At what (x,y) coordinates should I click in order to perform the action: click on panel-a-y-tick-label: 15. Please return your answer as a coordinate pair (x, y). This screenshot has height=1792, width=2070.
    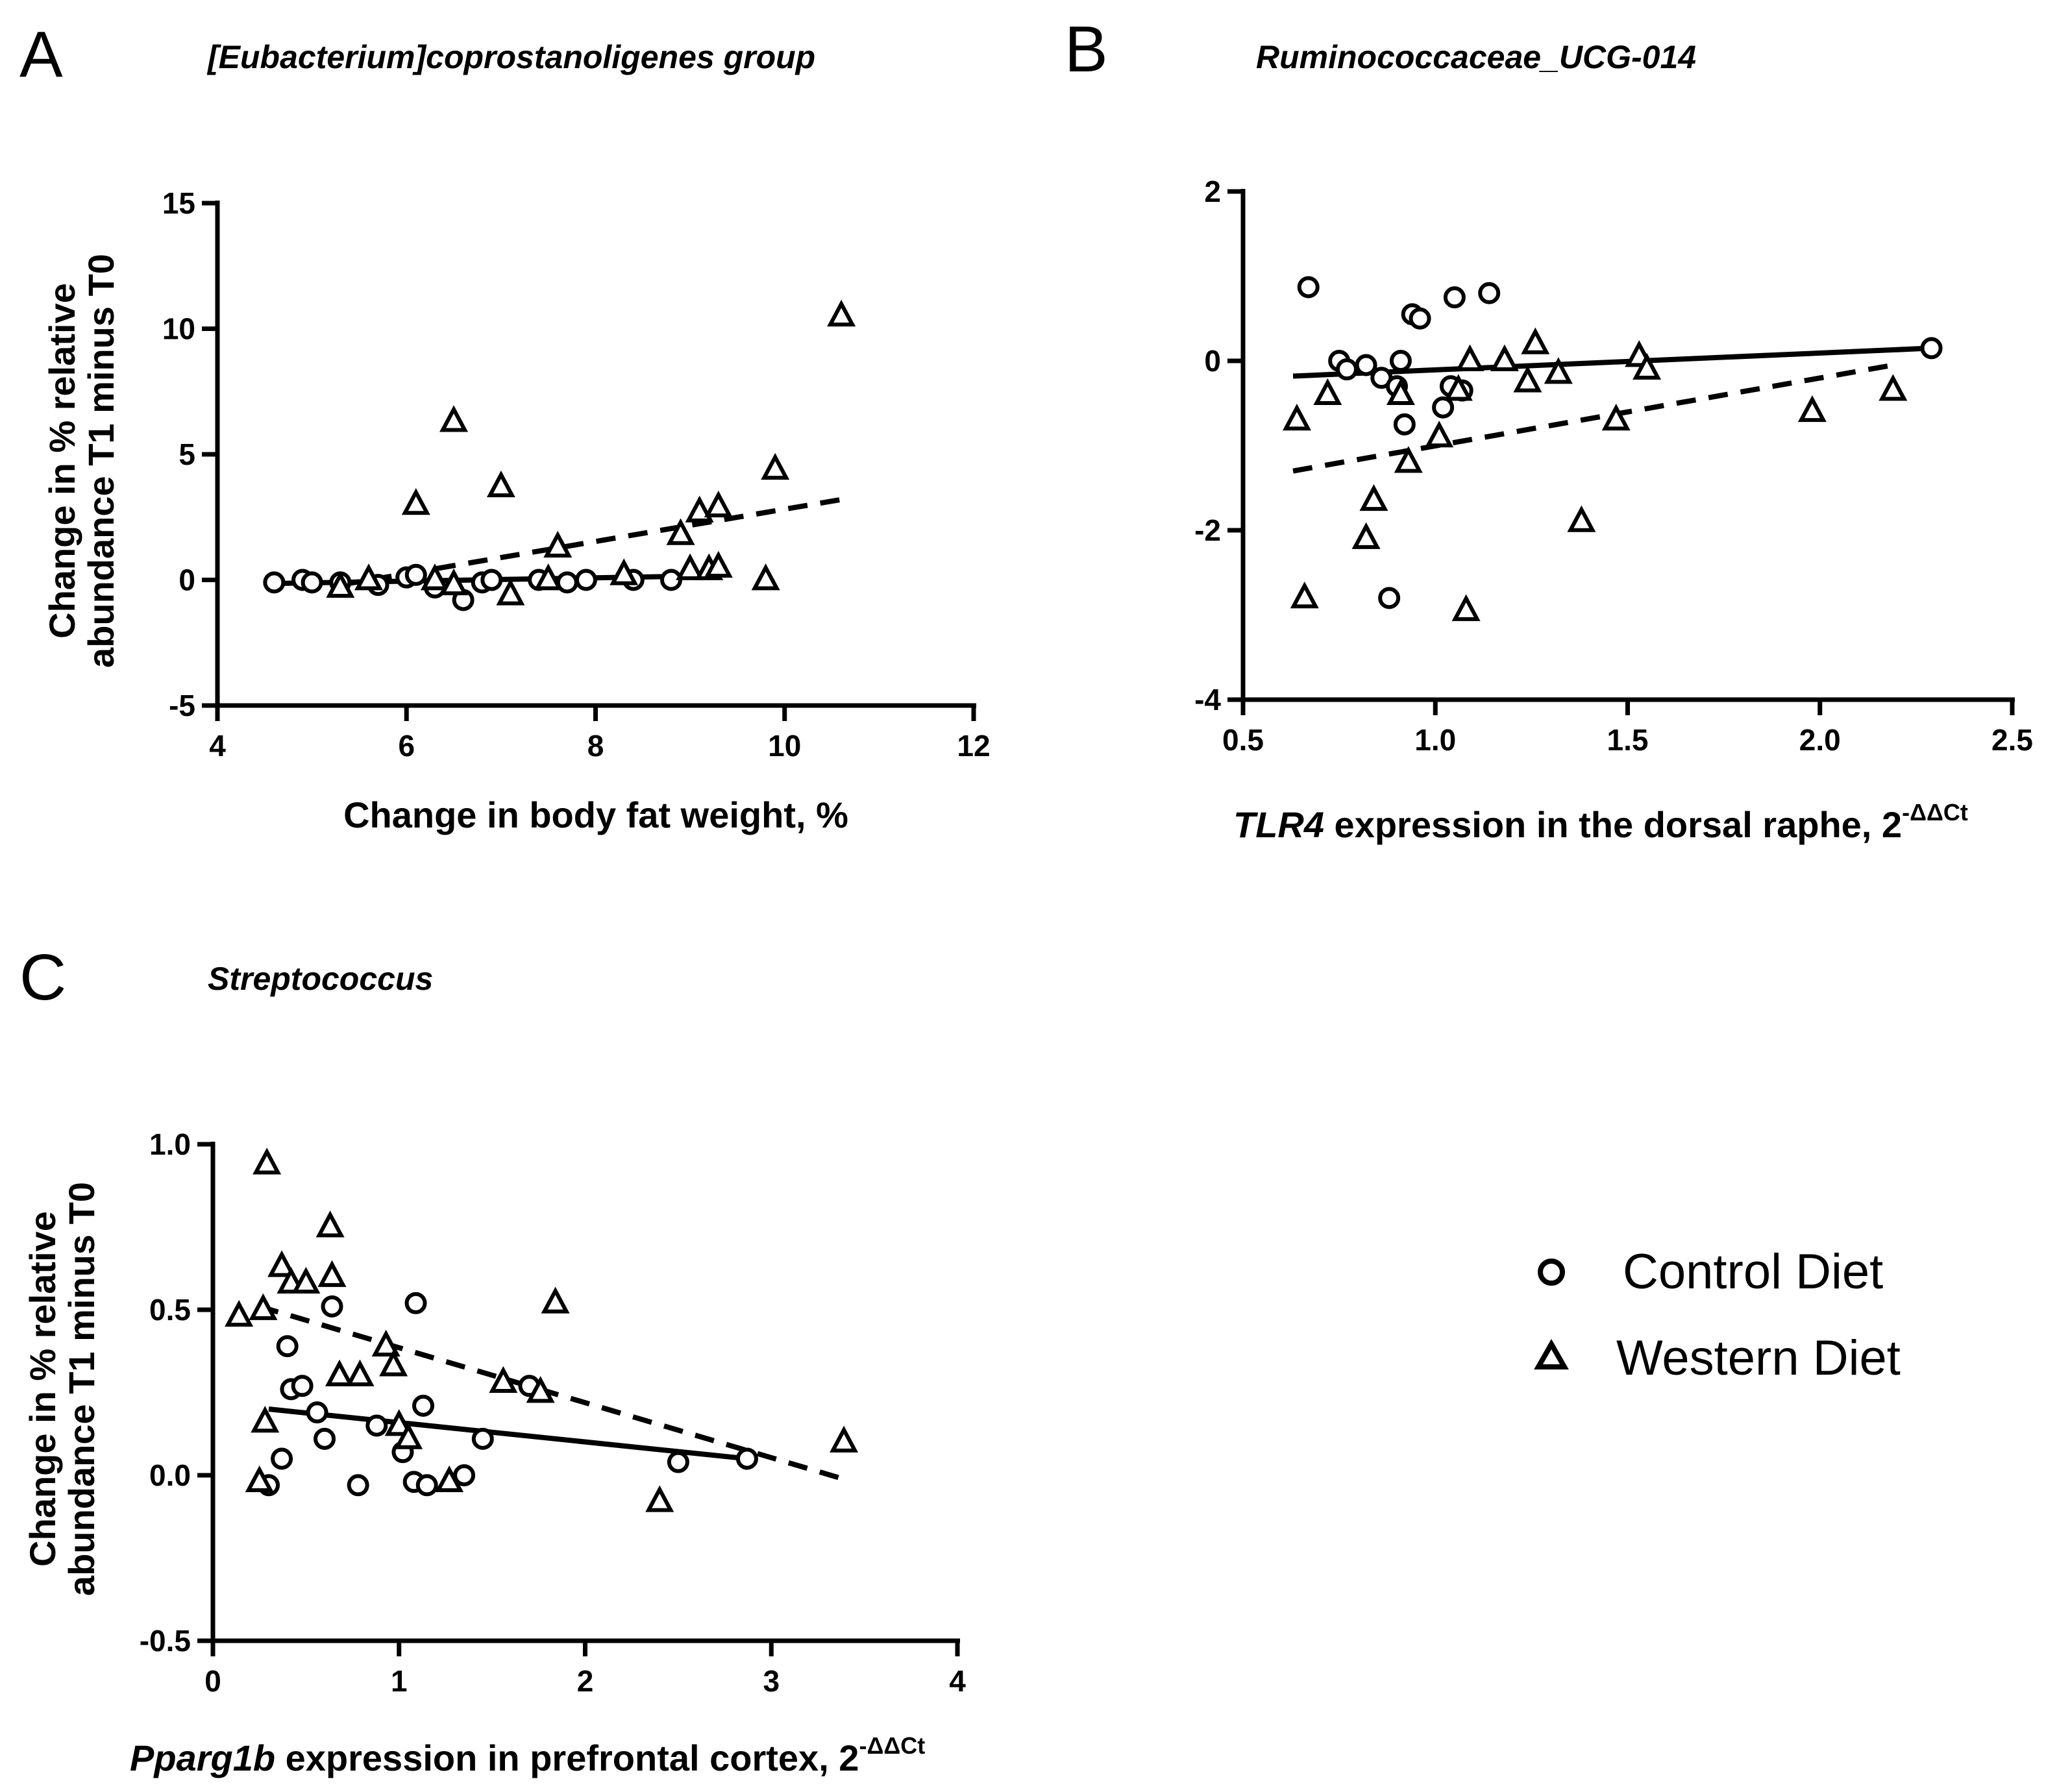
    Looking at the image, I should click on (178, 203).